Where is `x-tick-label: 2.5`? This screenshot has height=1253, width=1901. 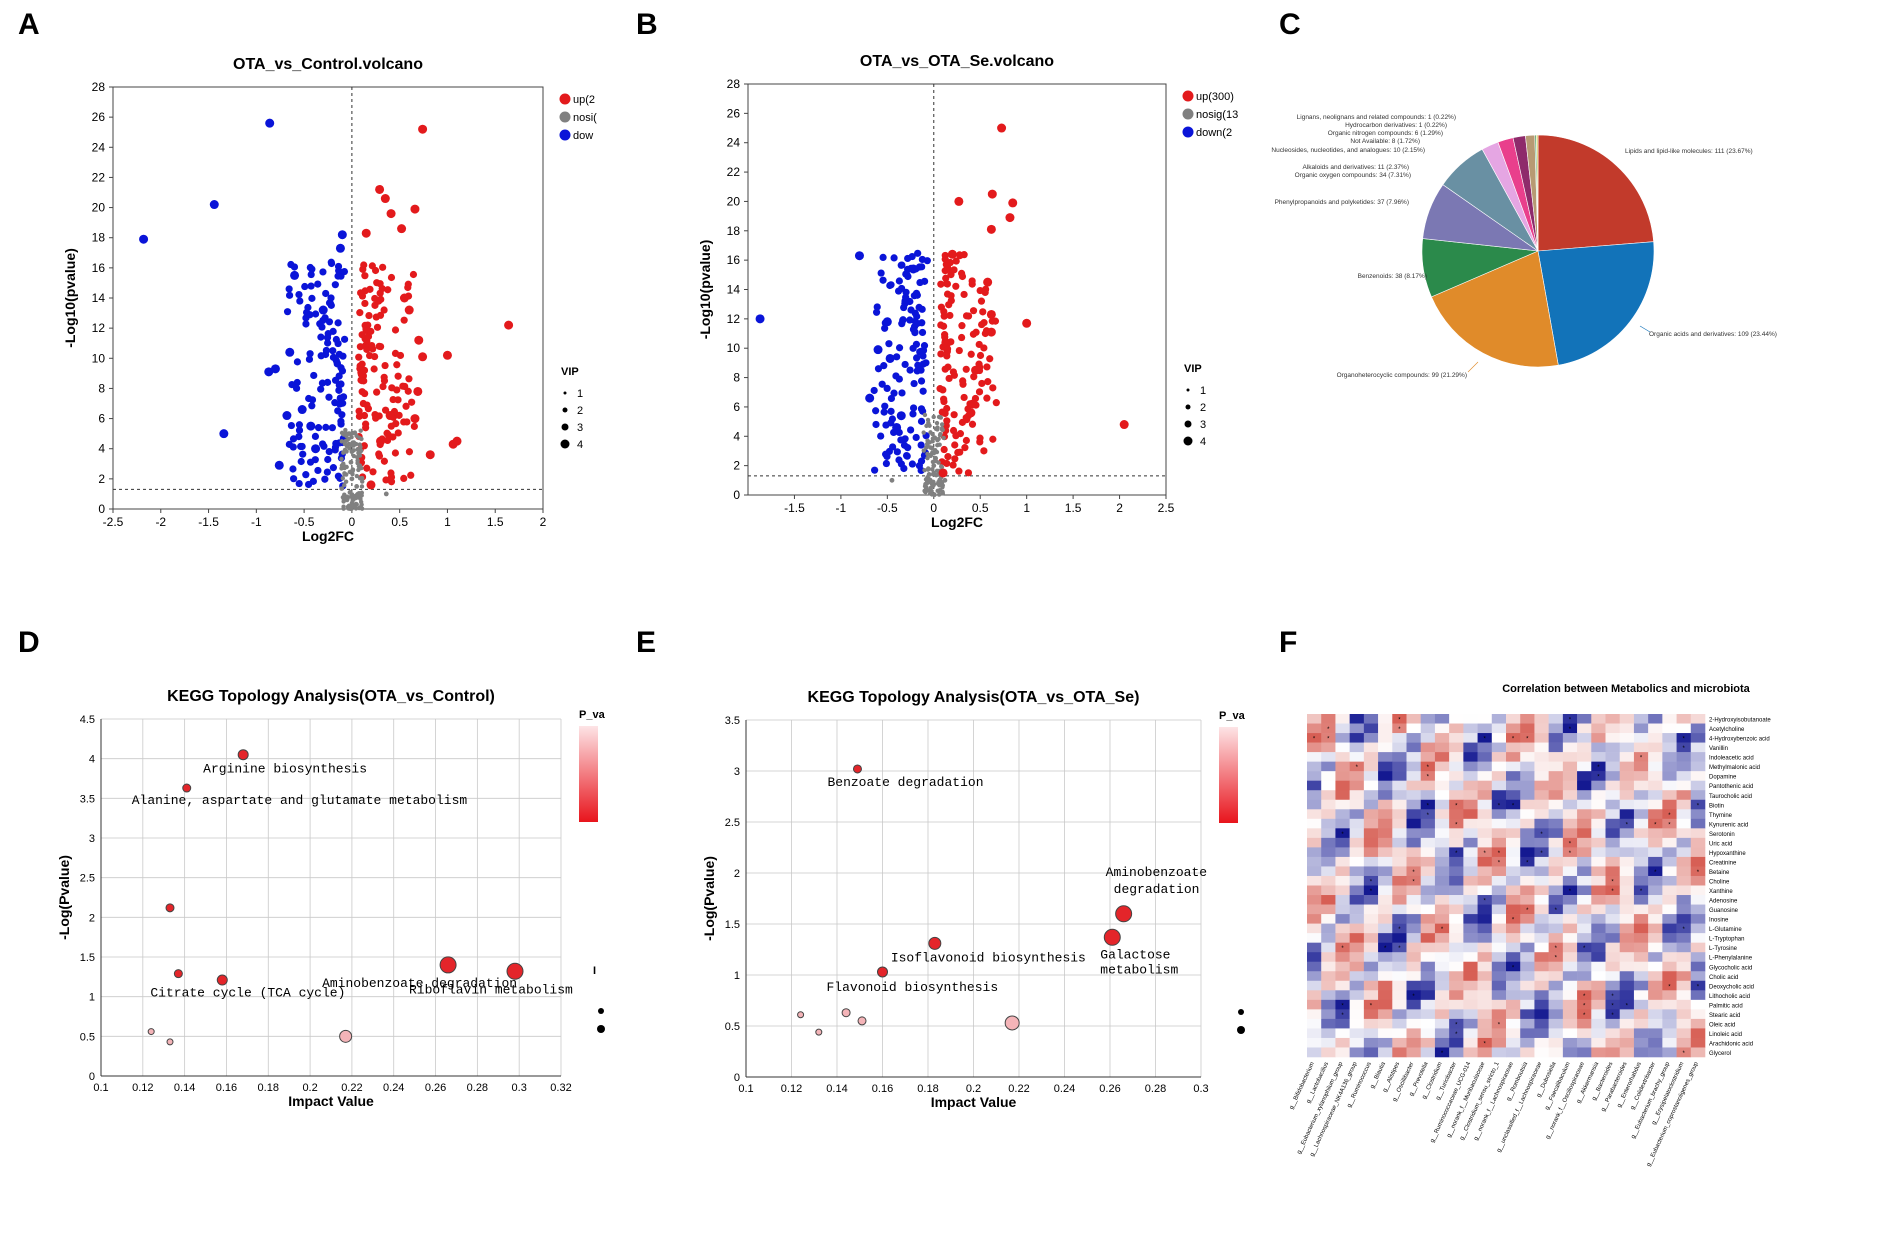 x-tick-label: 2.5 is located at coordinates (1166, 508).